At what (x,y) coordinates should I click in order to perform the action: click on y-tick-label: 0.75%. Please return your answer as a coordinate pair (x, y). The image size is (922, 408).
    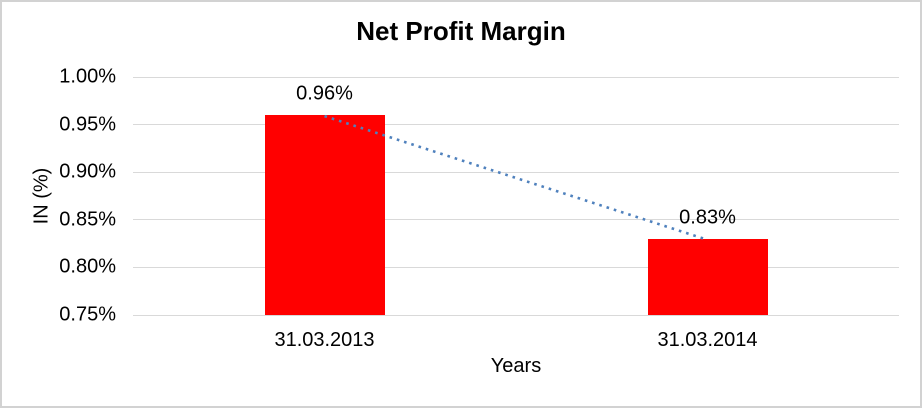
    Looking at the image, I should click on (87, 314).